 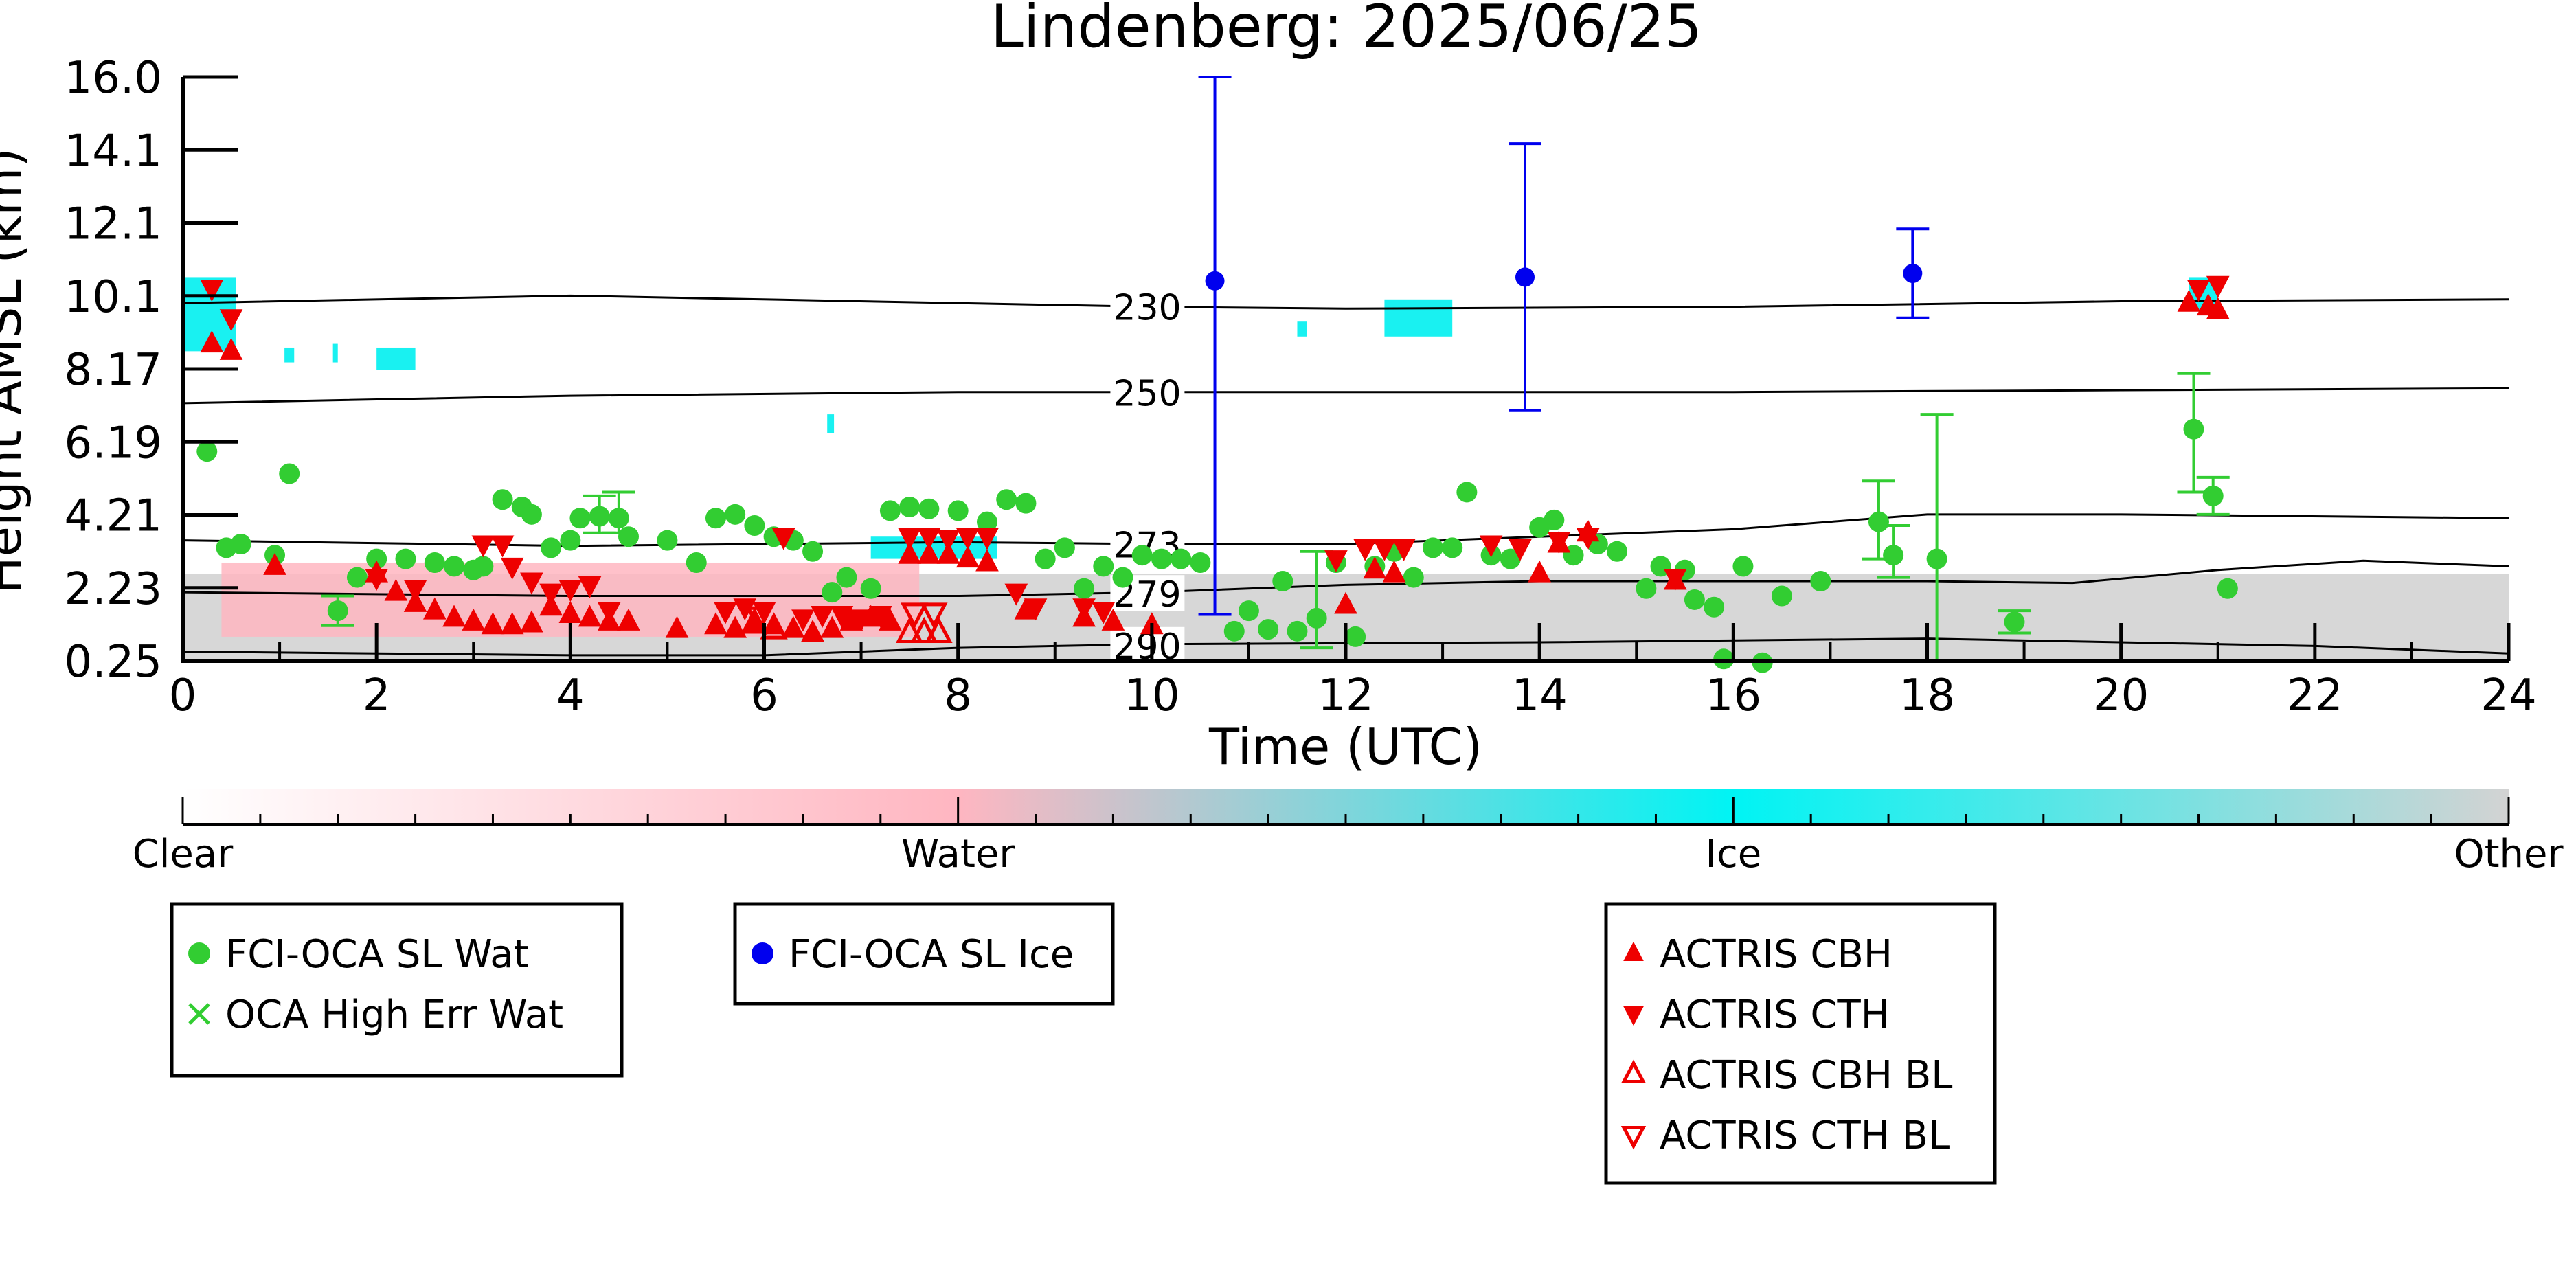 I want to click on y-tick-label-2: 4.21, so click(x=114, y=516).